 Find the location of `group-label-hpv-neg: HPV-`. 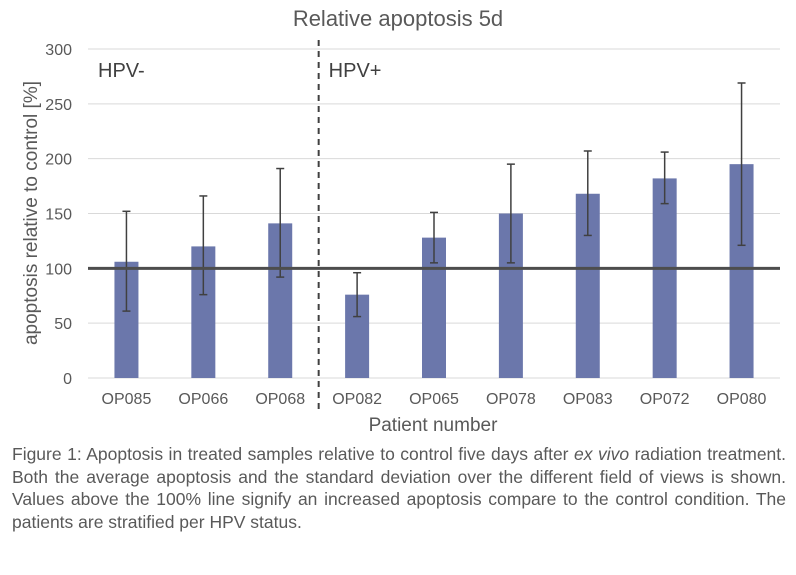

group-label-hpv-neg: HPV- is located at coordinates (121, 71).